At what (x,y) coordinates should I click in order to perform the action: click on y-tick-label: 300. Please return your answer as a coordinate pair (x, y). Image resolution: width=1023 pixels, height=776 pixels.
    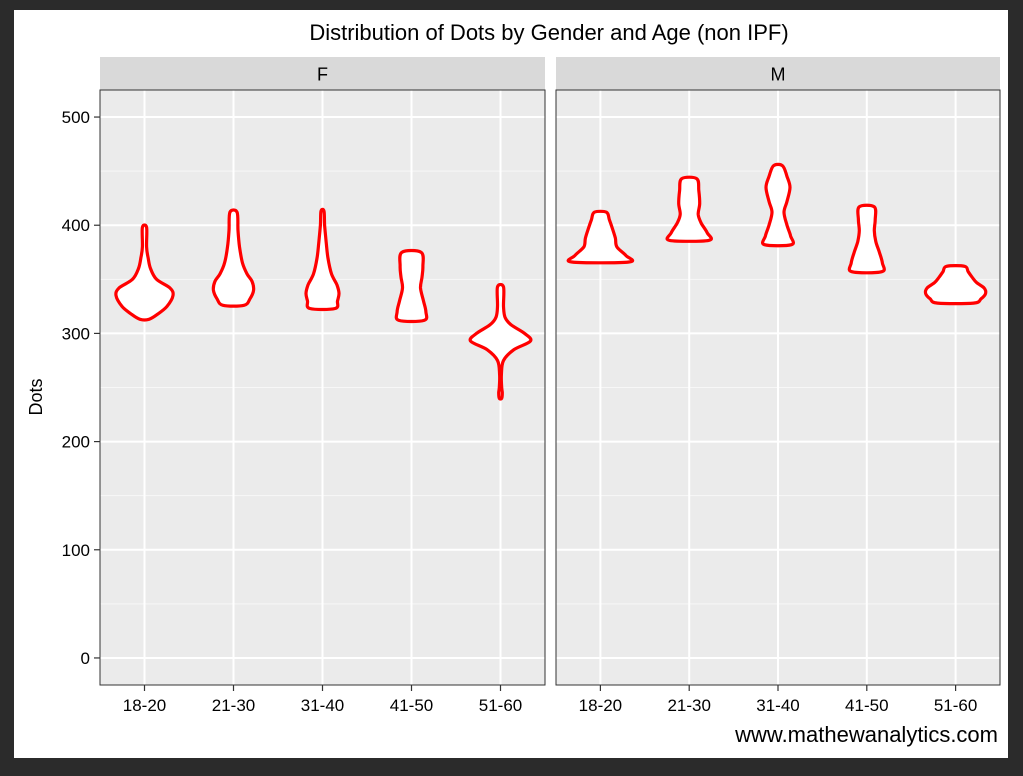
    Looking at the image, I should click on (76, 333).